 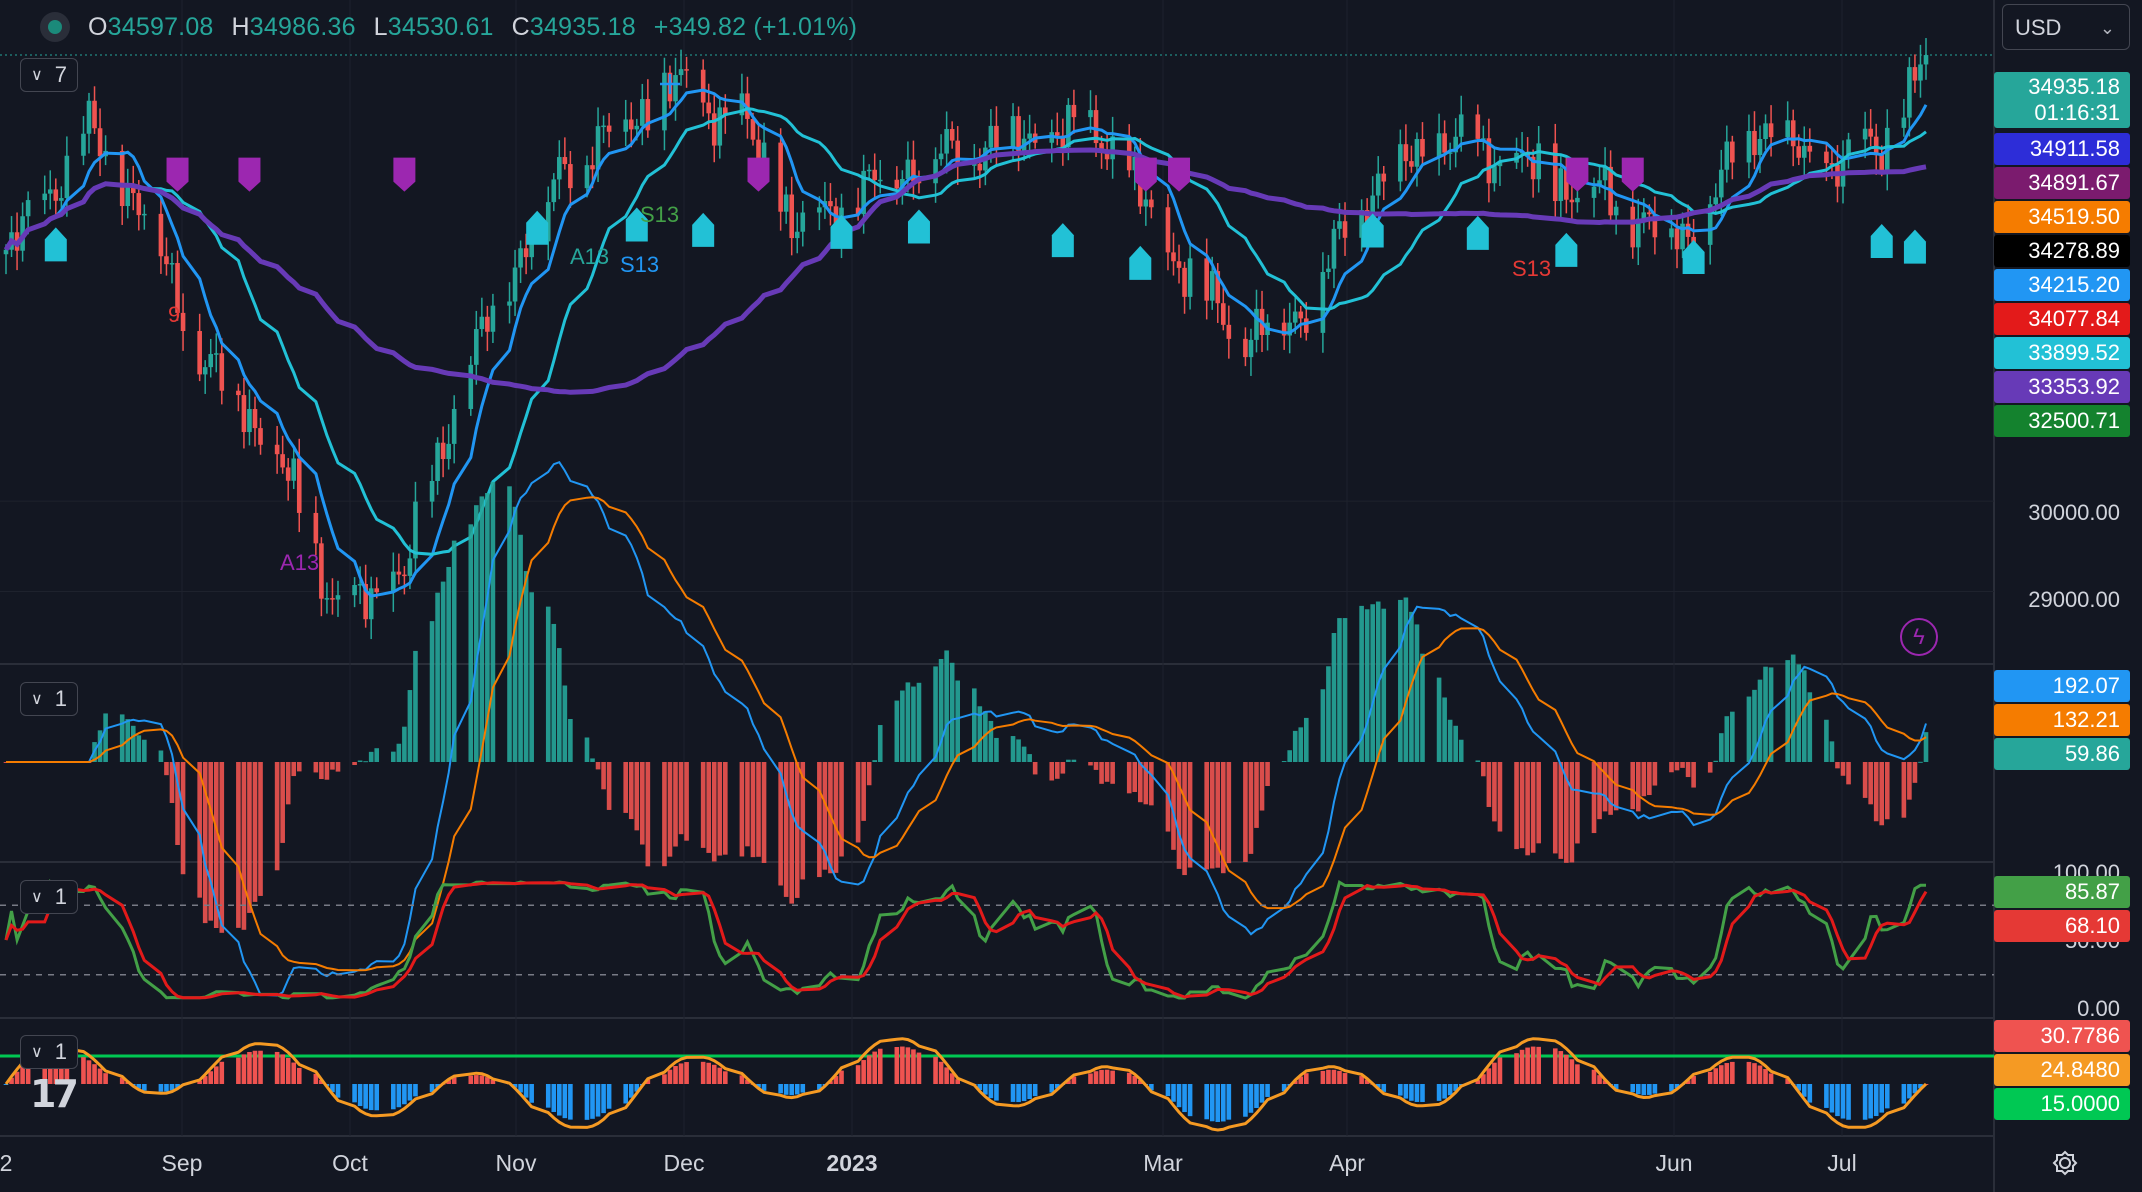 What do you see at coordinates (1347, 1163) in the screenshot?
I see `time-tick: Apr` at bounding box center [1347, 1163].